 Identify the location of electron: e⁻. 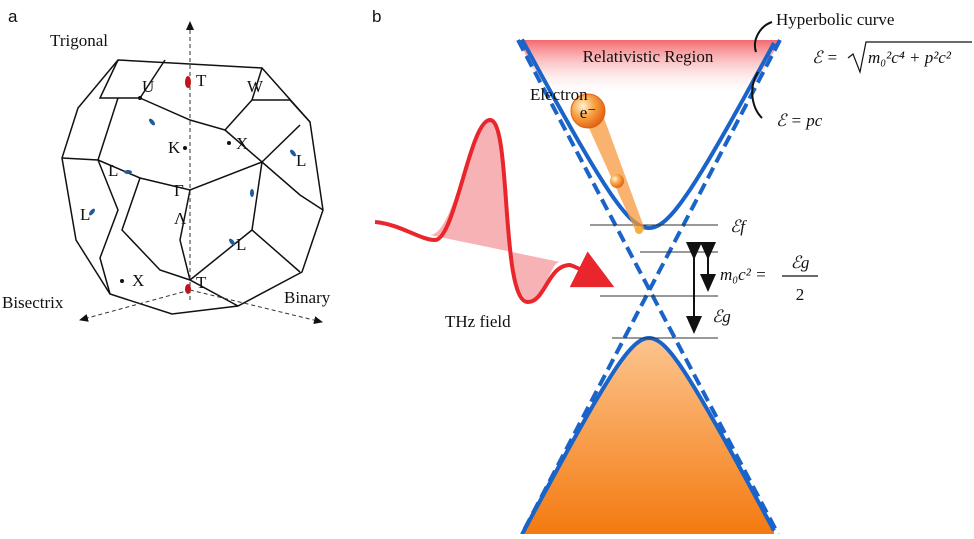
(607, 163).